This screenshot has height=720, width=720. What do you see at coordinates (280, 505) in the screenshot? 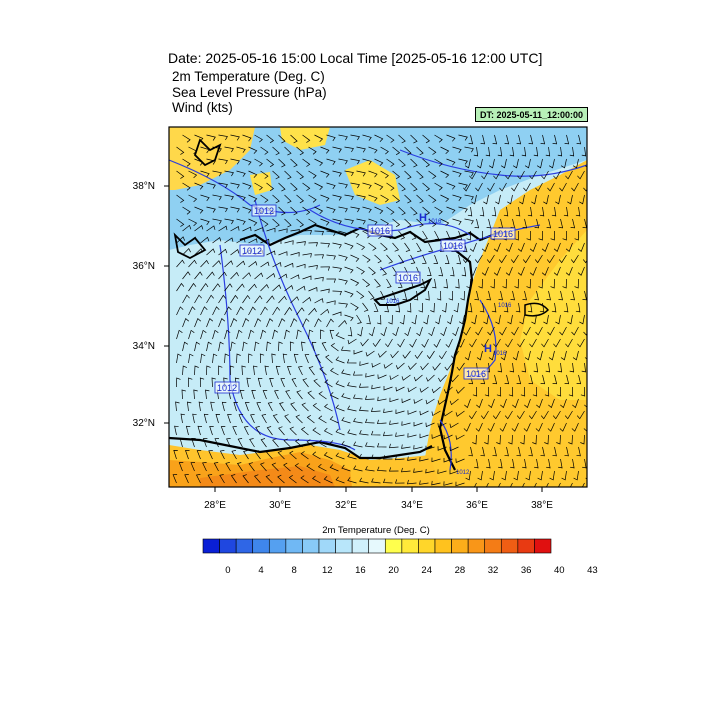
I see `lon-tick-label: 30°E` at bounding box center [280, 505].